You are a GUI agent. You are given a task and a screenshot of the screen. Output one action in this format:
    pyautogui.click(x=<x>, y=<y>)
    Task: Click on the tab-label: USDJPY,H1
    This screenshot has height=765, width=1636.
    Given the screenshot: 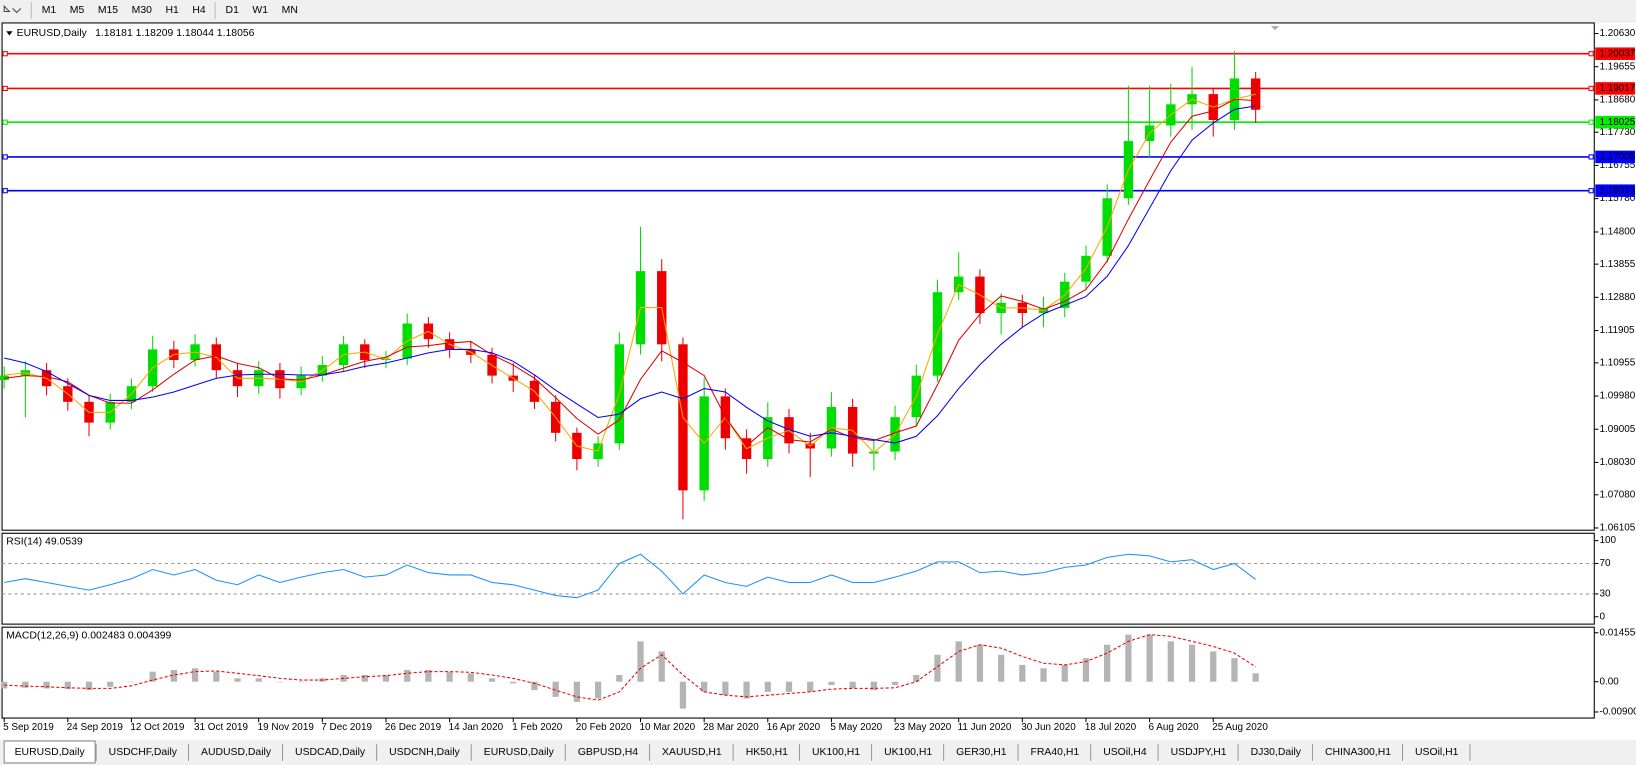 What is the action you would take?
    pyautogui.click(x=1199, y=752)
    